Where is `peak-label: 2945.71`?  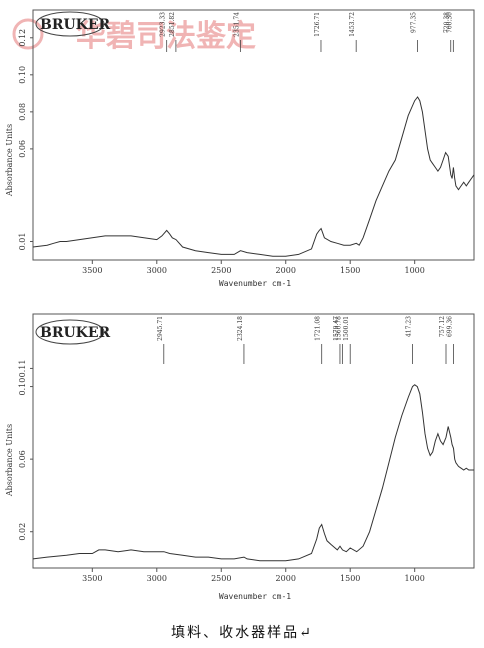
peak-label: 2945.71 is located at coordinates (160, 328).